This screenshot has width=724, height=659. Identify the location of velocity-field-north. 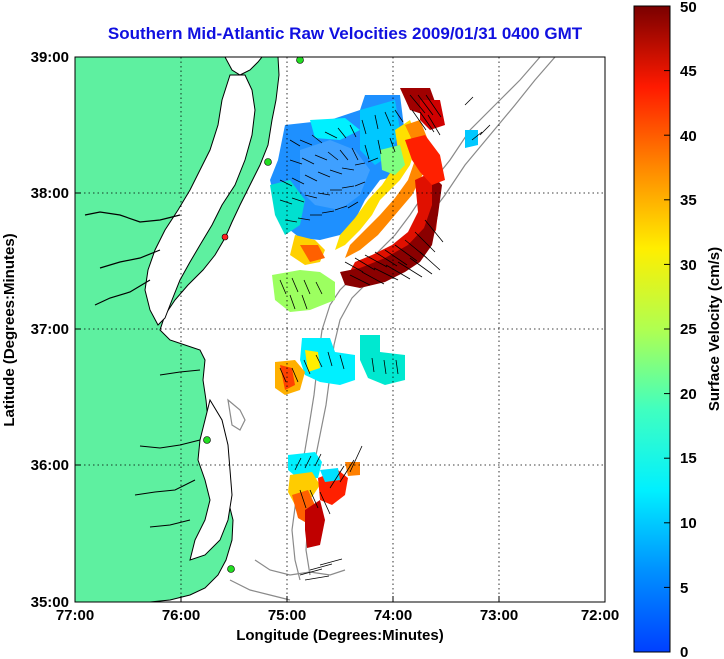
(374, 200).